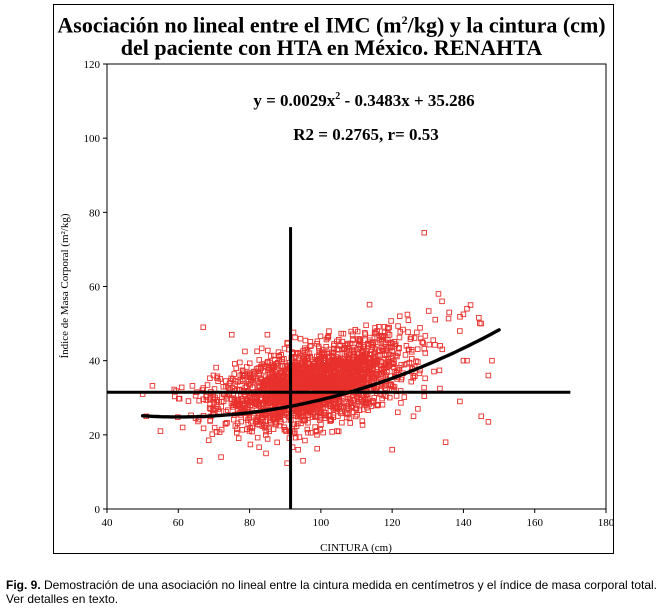  Describe the element at coordinates (95, 436) in the screenshot. I see `y-tick-label: 20` at that location.